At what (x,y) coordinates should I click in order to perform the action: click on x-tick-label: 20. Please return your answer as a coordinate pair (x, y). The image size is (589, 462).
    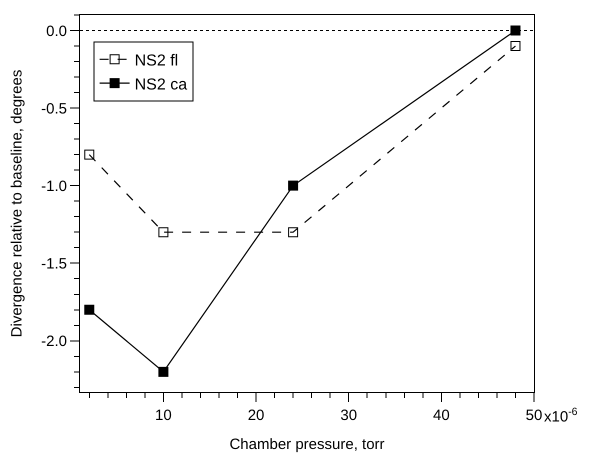
    Looking at the image, I should click on (256, 415).